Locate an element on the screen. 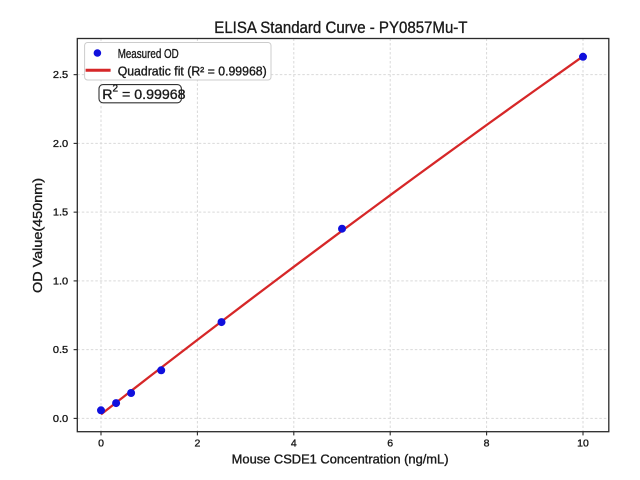  svg-text: Quadratic fit (R² = 0.99968) is located at coordinates (192, 71).